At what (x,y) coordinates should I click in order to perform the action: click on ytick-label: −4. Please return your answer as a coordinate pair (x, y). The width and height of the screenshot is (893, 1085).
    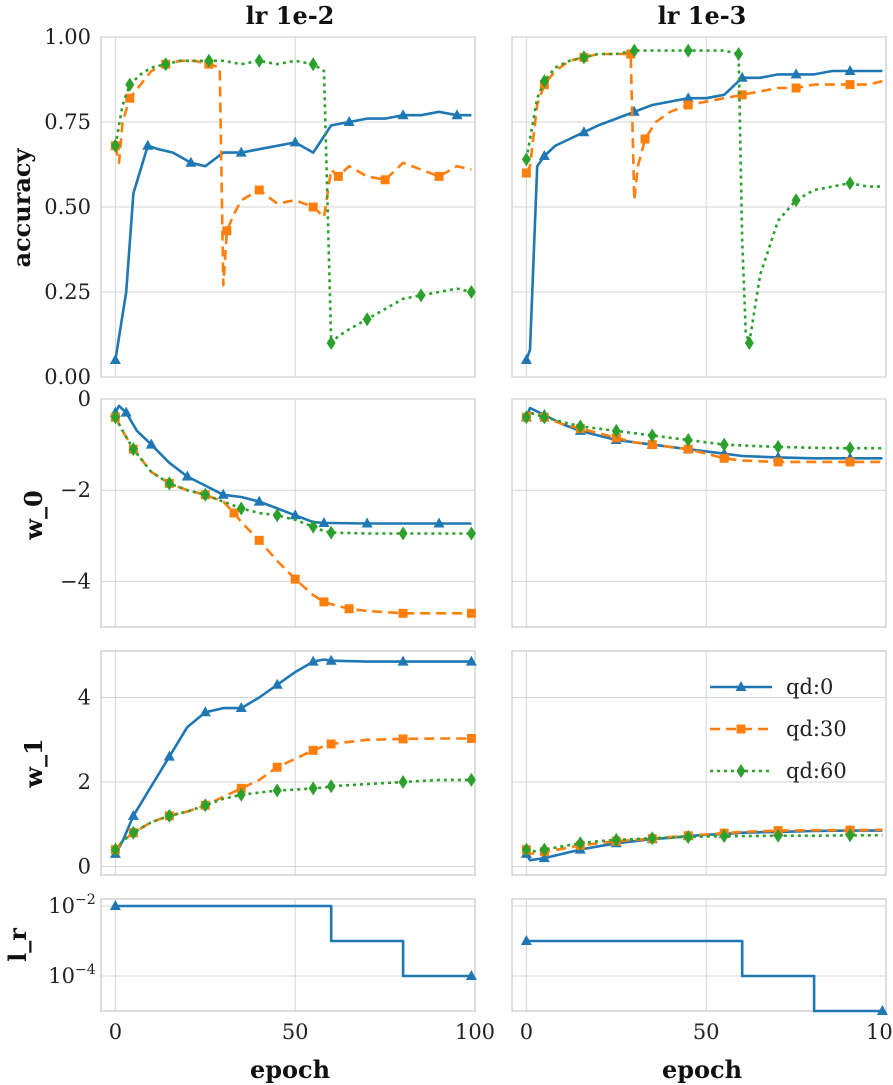
    Looking at the image, I should click on (75, 581).